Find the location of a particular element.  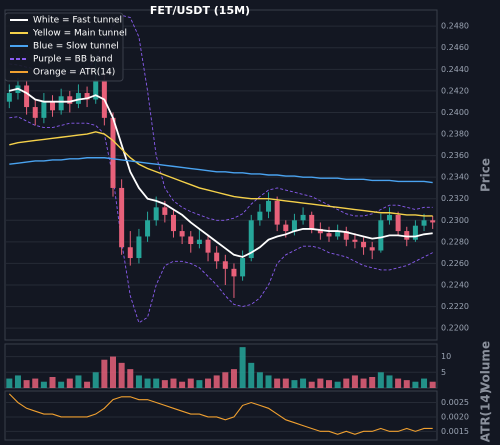

y-tick-label: 0.2240 is located at coordinates (455, 285).